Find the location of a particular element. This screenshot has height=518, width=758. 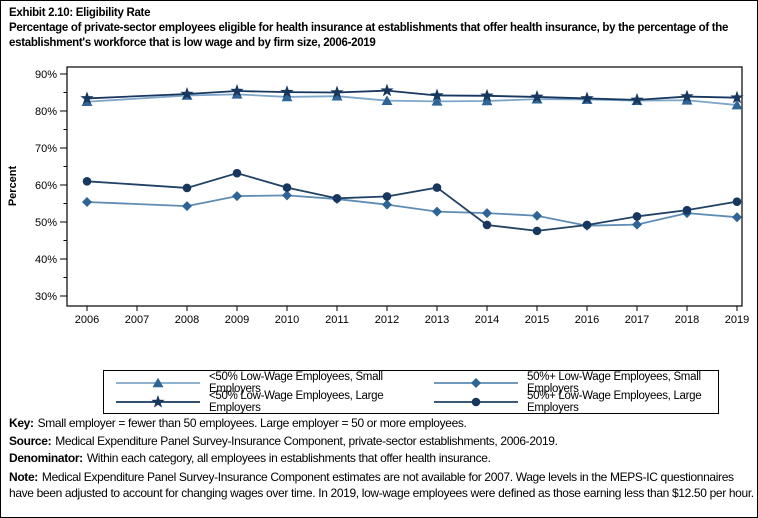

footnote-source-label: Source: is located at coordinates (30, 440).